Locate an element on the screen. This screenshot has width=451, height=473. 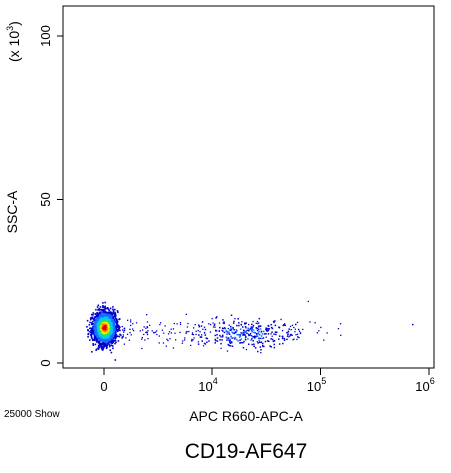
event-count-label: 25000 Show is located at coordinates (32, 414).